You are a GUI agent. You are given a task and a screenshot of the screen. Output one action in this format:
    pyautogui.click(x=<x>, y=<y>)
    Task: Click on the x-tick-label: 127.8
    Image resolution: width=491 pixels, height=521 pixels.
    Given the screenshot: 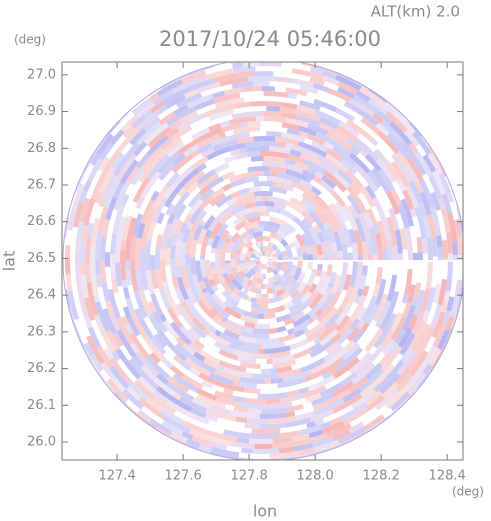 What is the action you would take?
    pyautogui.click(x=249, y=476)
    